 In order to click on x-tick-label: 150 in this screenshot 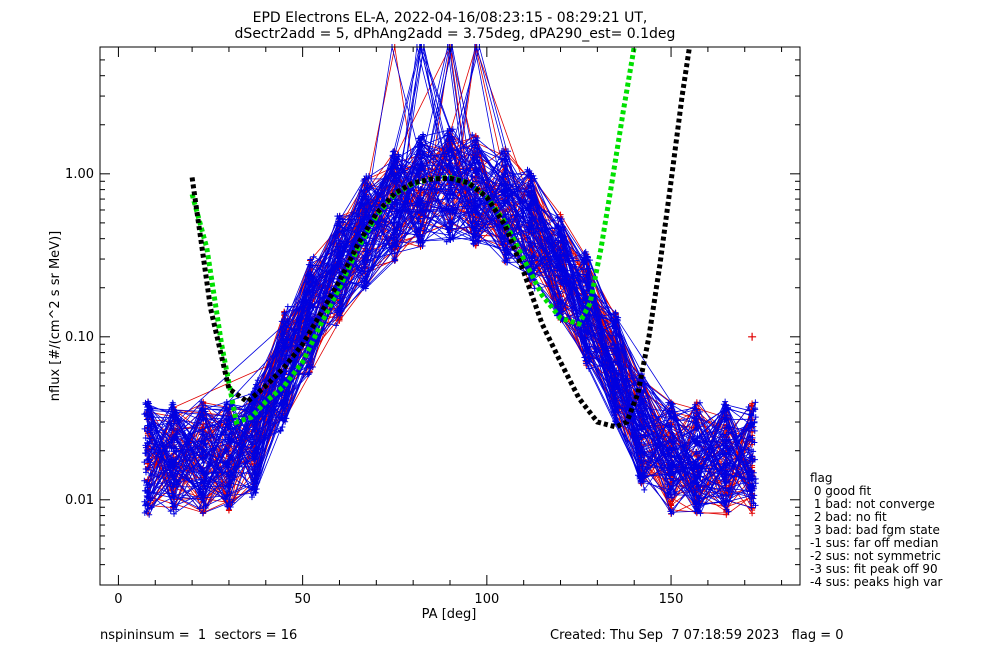, I will do `click(671, 599)`.